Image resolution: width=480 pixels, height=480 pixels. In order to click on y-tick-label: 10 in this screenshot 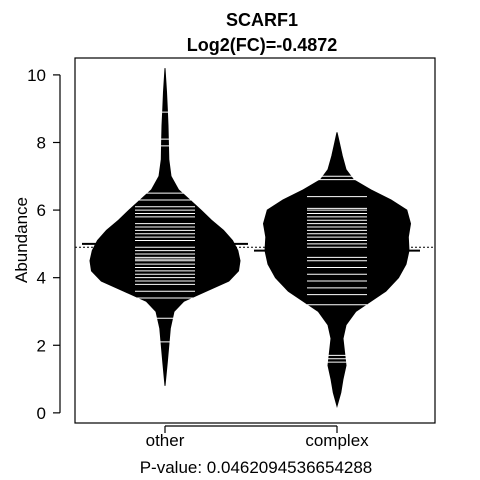, I will do `click(36, 75)`.